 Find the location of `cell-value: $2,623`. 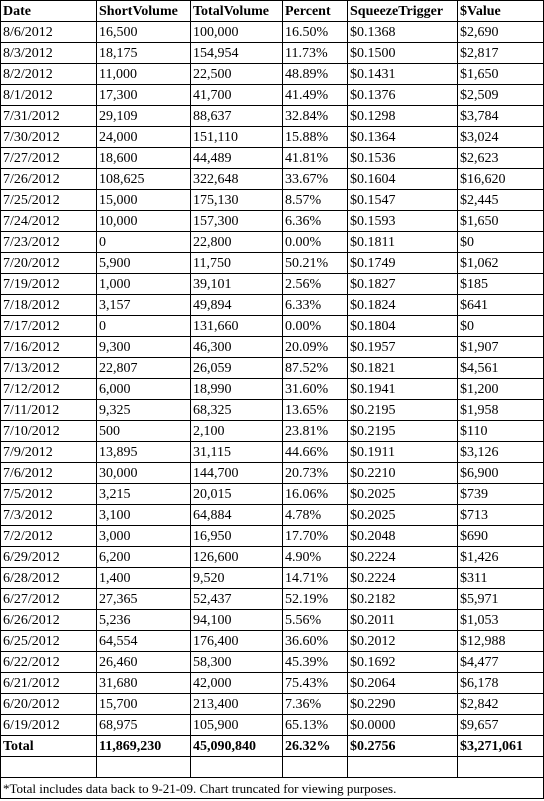

cell-value: $2,623 is located at coordinates (500, 158).